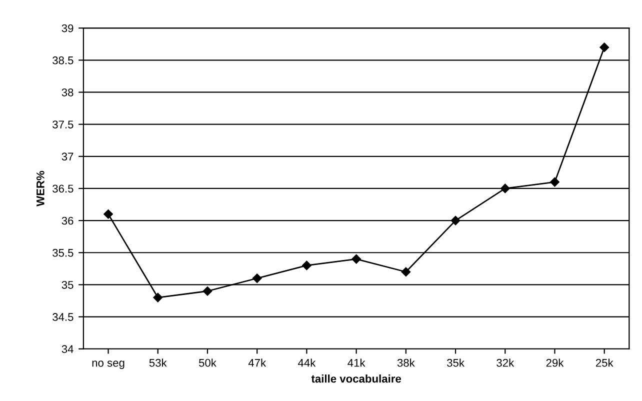 The width and height of the screenshot is (642, 401). Describe the element at coordinates (68, 284) in the screenshot. I see `y-tick-label: 35` at that location.